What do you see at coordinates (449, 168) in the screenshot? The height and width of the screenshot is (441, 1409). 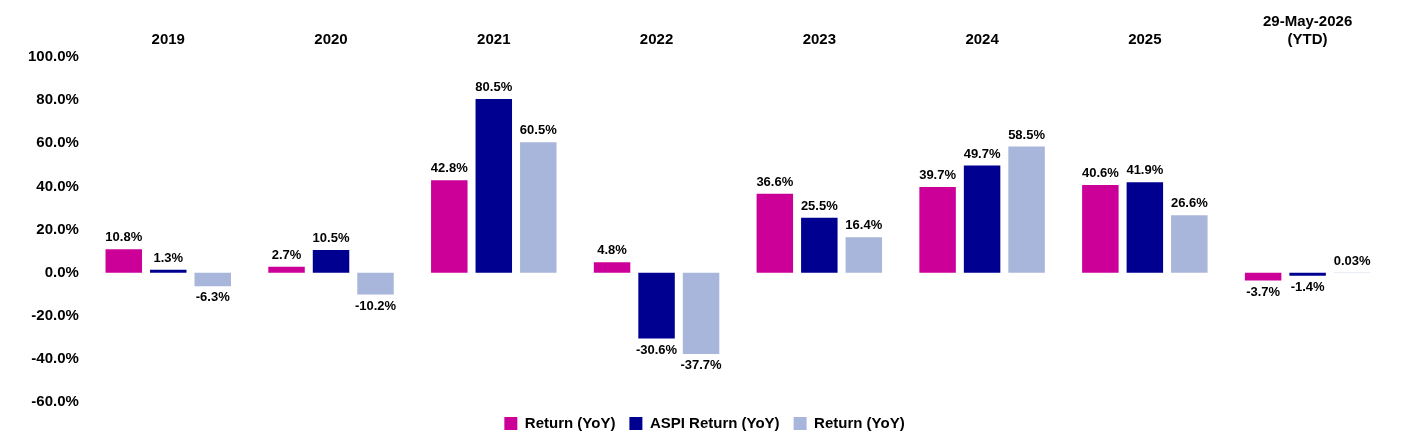 I see `data-label: 42.8%` at bounding box center [449, 168].